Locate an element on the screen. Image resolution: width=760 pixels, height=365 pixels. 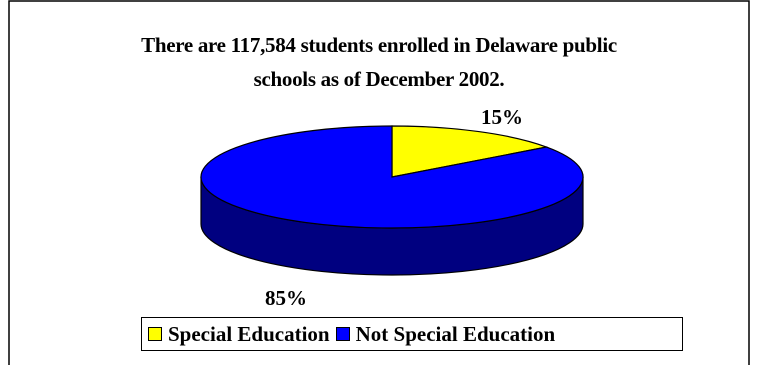
chart-legend: Special Education Not Special Education is located at coordinates (412, 334).